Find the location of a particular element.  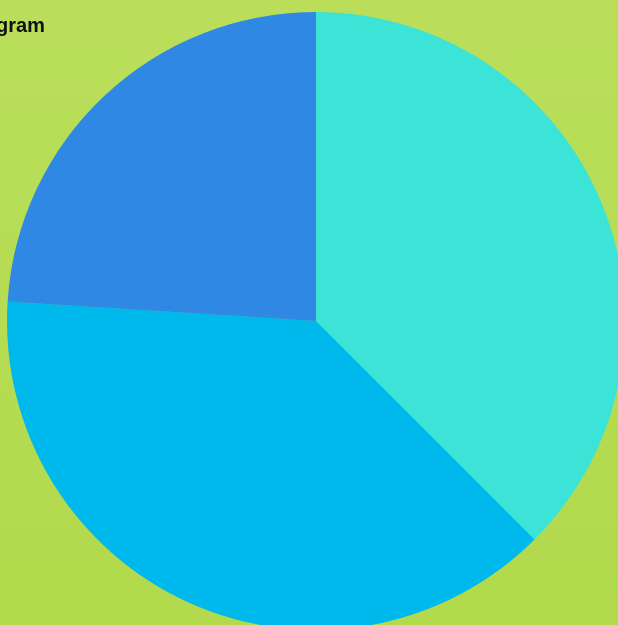

chart-title: gram is located at coordinates (22, 26).